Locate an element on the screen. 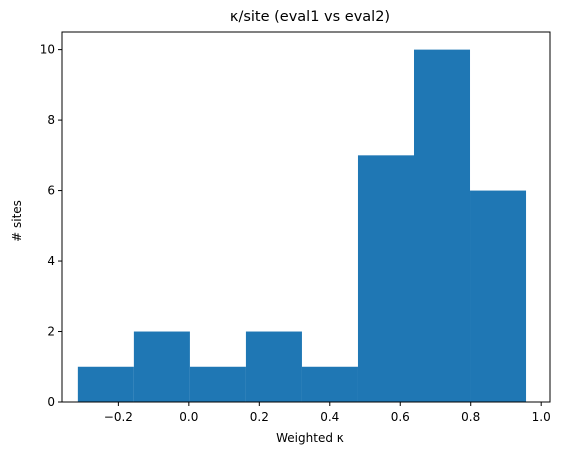 This screenshot has height=455, width=566. x-tick-label: 0.4 is located at coordinates (329, 417).